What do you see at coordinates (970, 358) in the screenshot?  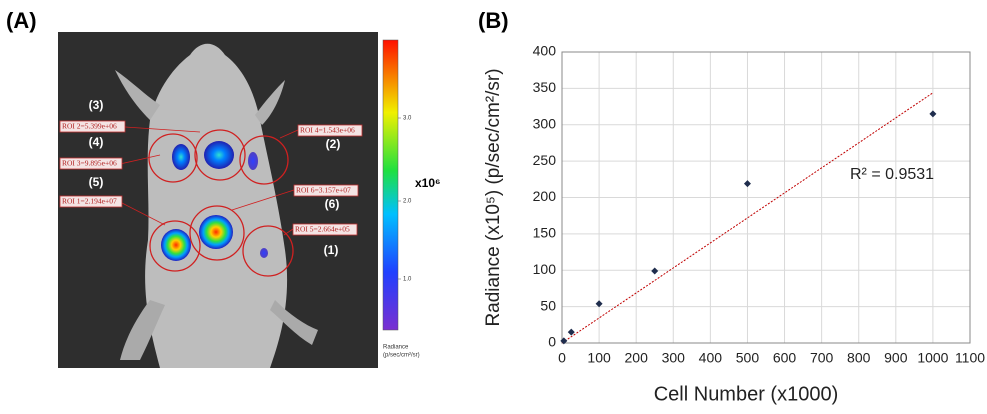 I see `x-tick-label: 1100` at bounding box center [970, 358].